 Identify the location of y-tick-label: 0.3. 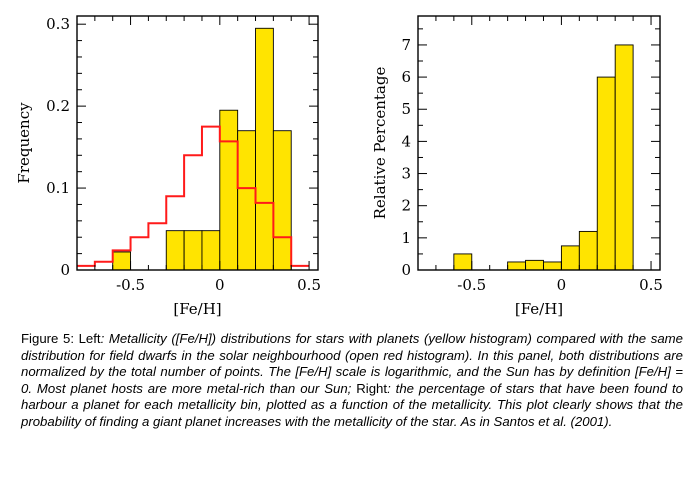
(58, 24).